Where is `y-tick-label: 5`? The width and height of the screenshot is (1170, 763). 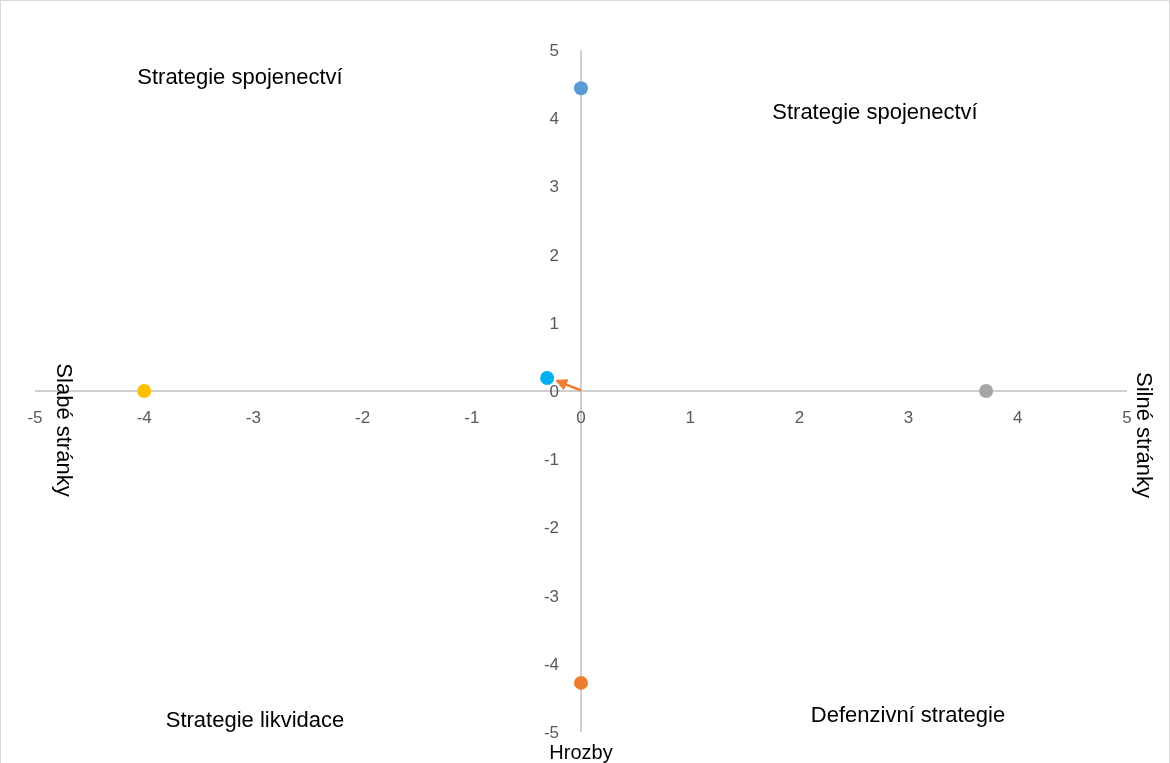 y-tick-label: 5 is located at coordinates (554, 50).